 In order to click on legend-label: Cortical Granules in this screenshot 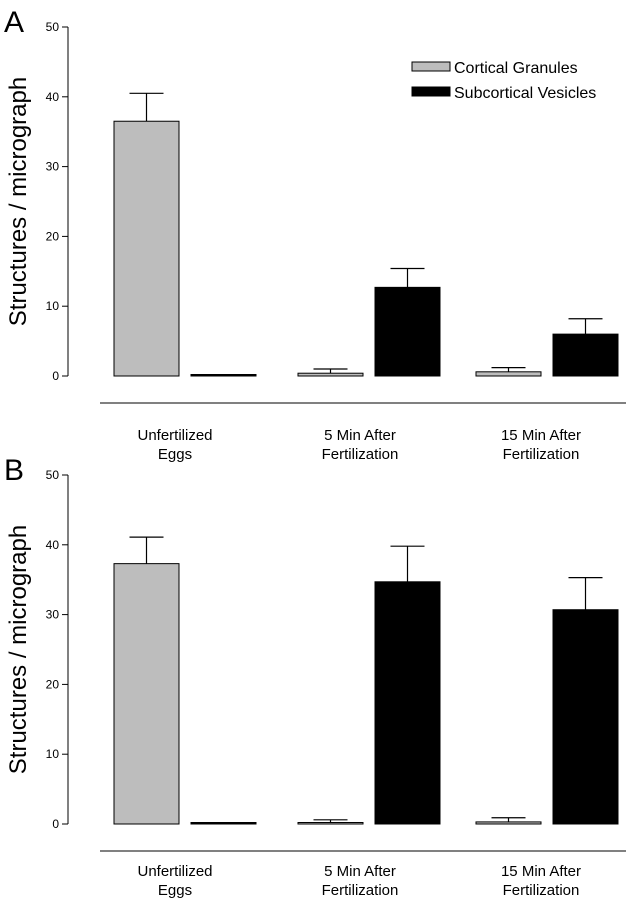, I will do `click(516, 68)`.